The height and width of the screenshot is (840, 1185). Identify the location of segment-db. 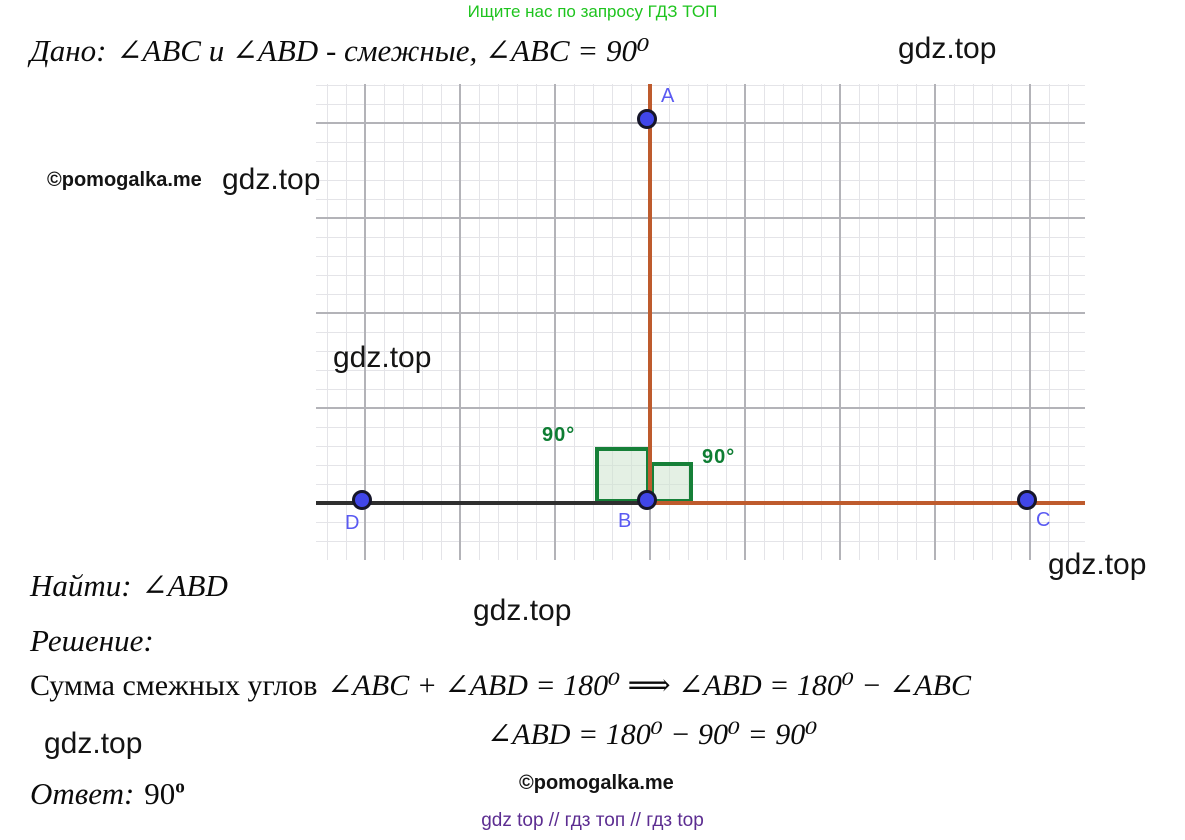
(484, 503).